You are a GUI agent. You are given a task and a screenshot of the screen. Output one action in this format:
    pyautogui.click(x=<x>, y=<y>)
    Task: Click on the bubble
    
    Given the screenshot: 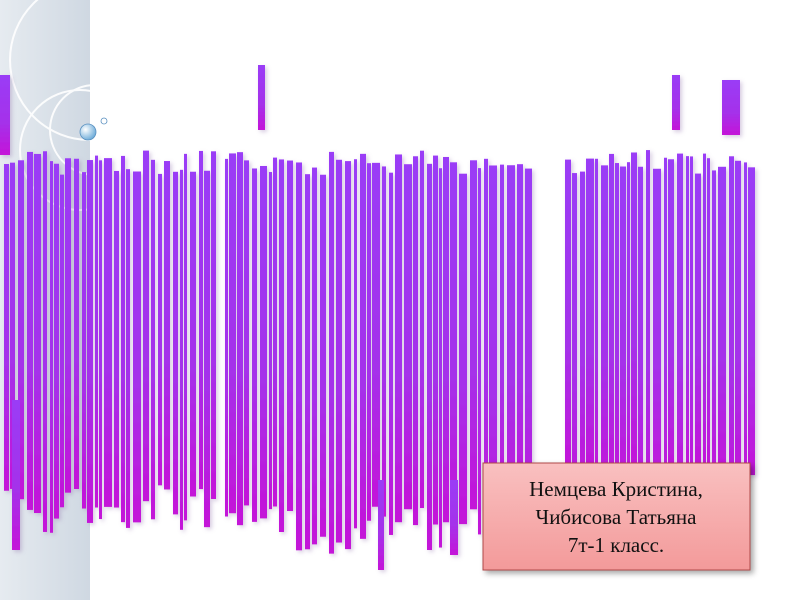 What is the action you would take?
    pyautogui.click(x=88, y=132)
    